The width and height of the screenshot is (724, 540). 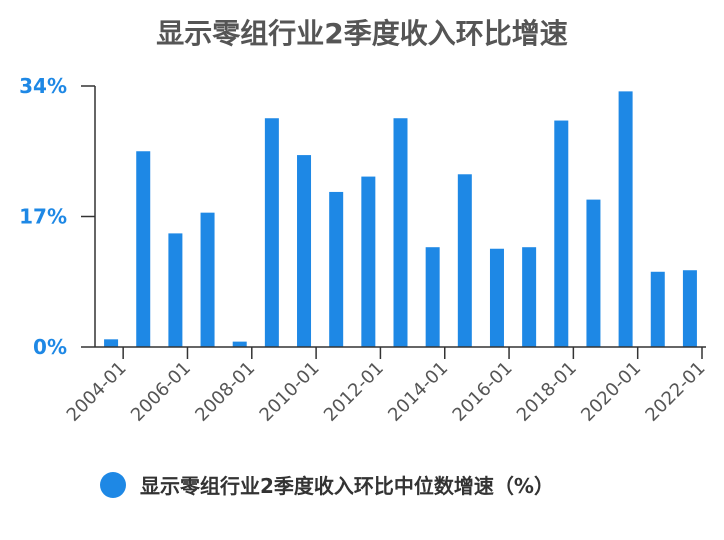 I want to click on x-tick-label: 2010-01, so click(x=290, y=392).